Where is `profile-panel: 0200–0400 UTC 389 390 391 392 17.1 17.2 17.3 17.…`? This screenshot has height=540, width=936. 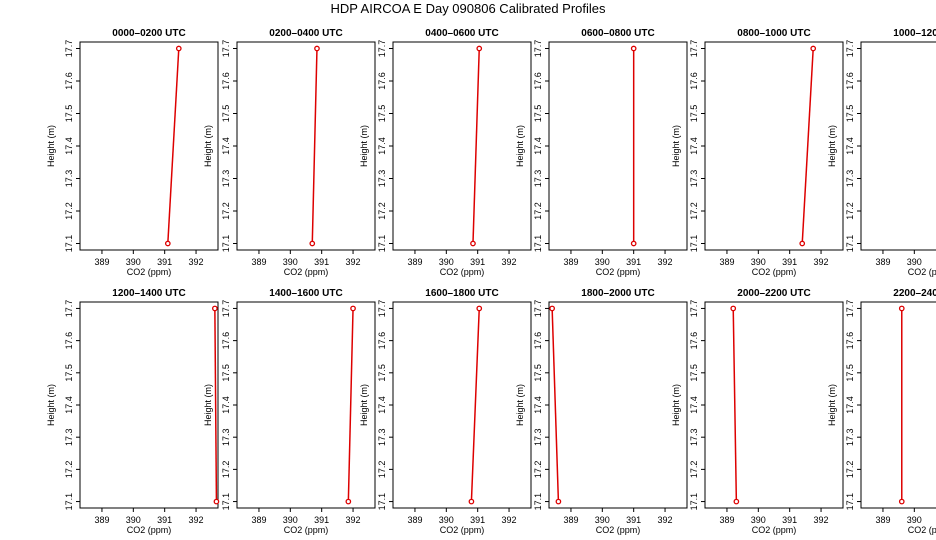 profile-panel: 0200–0400 UTC 389 390 391 392 17.1 17.2 17.3 17.… is located at coordinates (289, 152).